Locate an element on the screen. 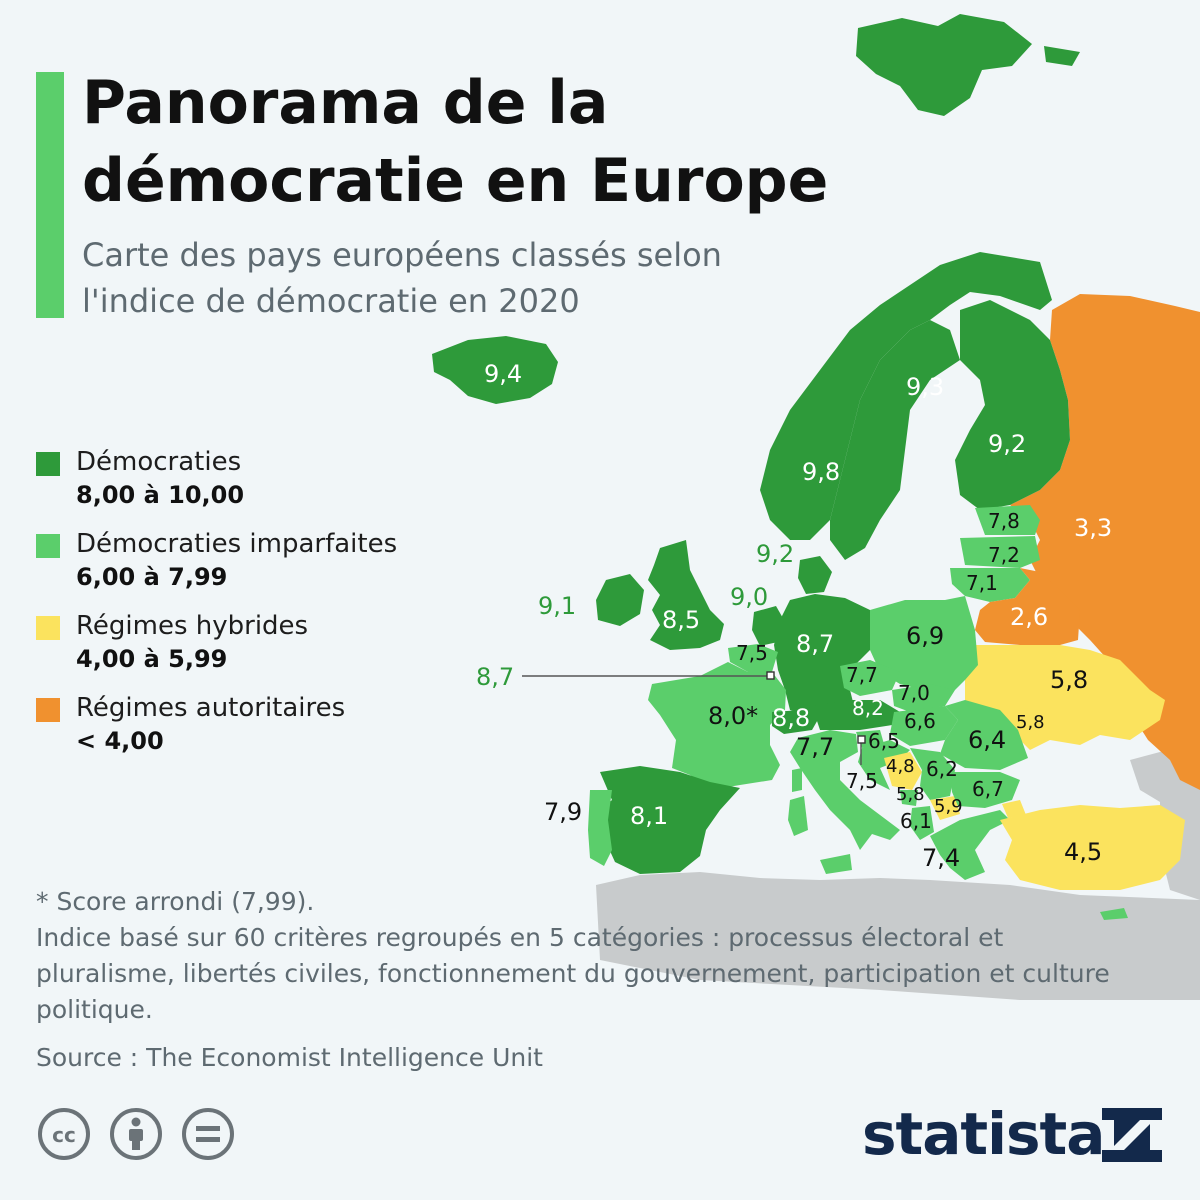 Image resolution: width=1200 pixels, height=1200 pixels. license-icons: cc is located at coordinates (136, 1134).